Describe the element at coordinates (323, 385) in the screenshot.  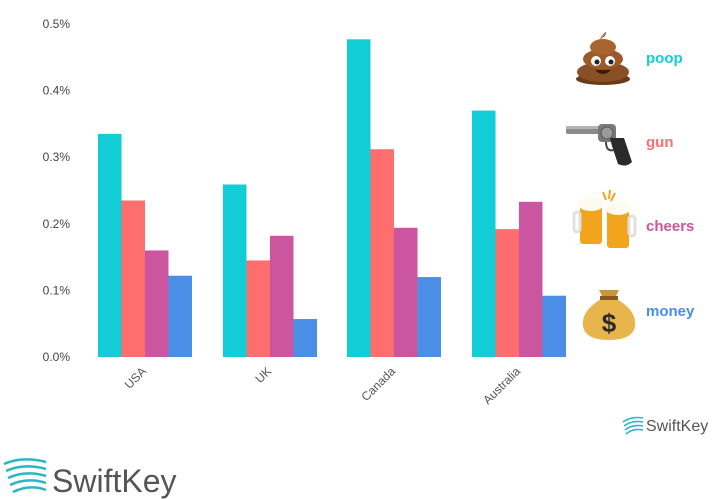
I see `x-axis: USA UK Canada Australia` at that location.